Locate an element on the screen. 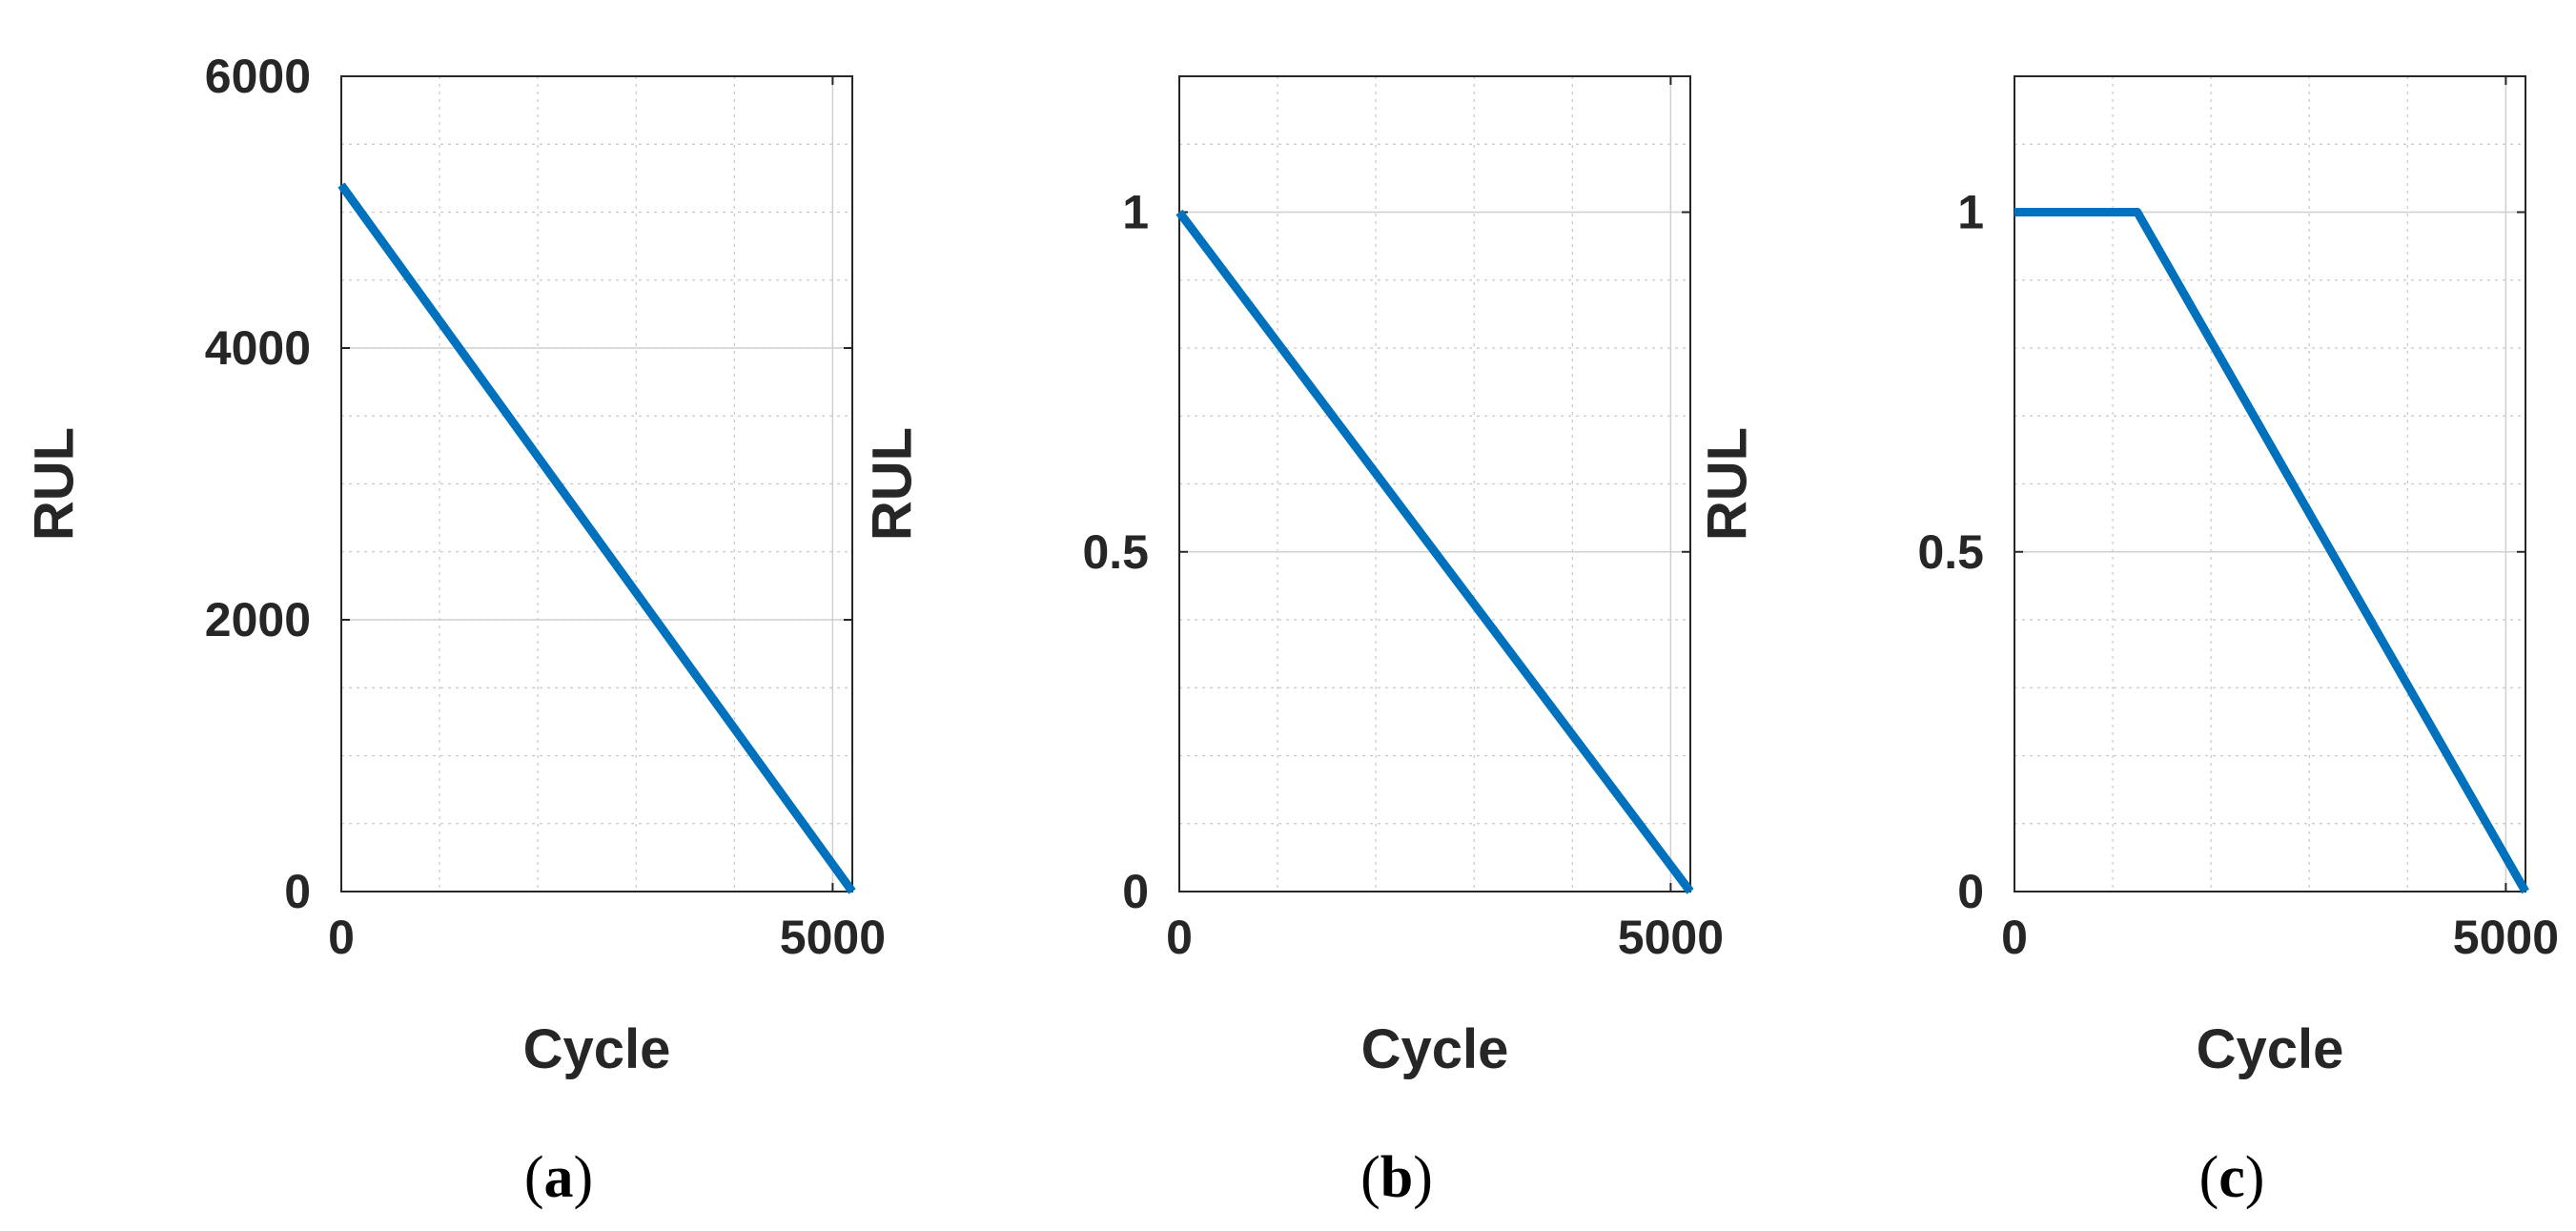  panel-label: (c) is located at coordinates (2232, 1177).